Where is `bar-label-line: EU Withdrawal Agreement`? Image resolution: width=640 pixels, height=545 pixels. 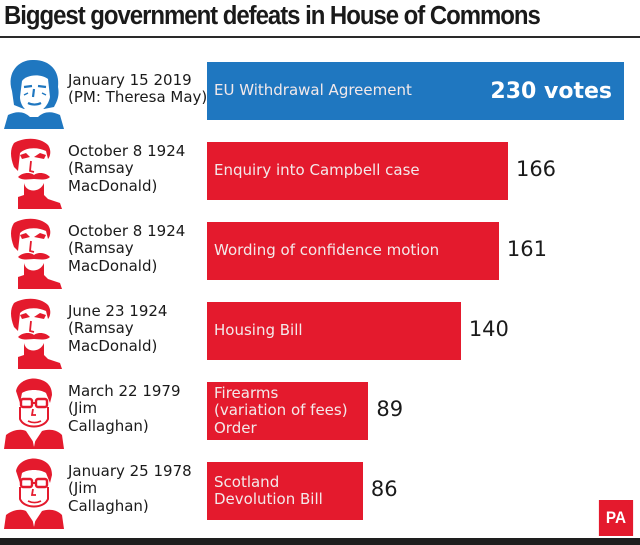
bar-label-line: EU Withdrawal Agreement is located at coordinates (313, 90).